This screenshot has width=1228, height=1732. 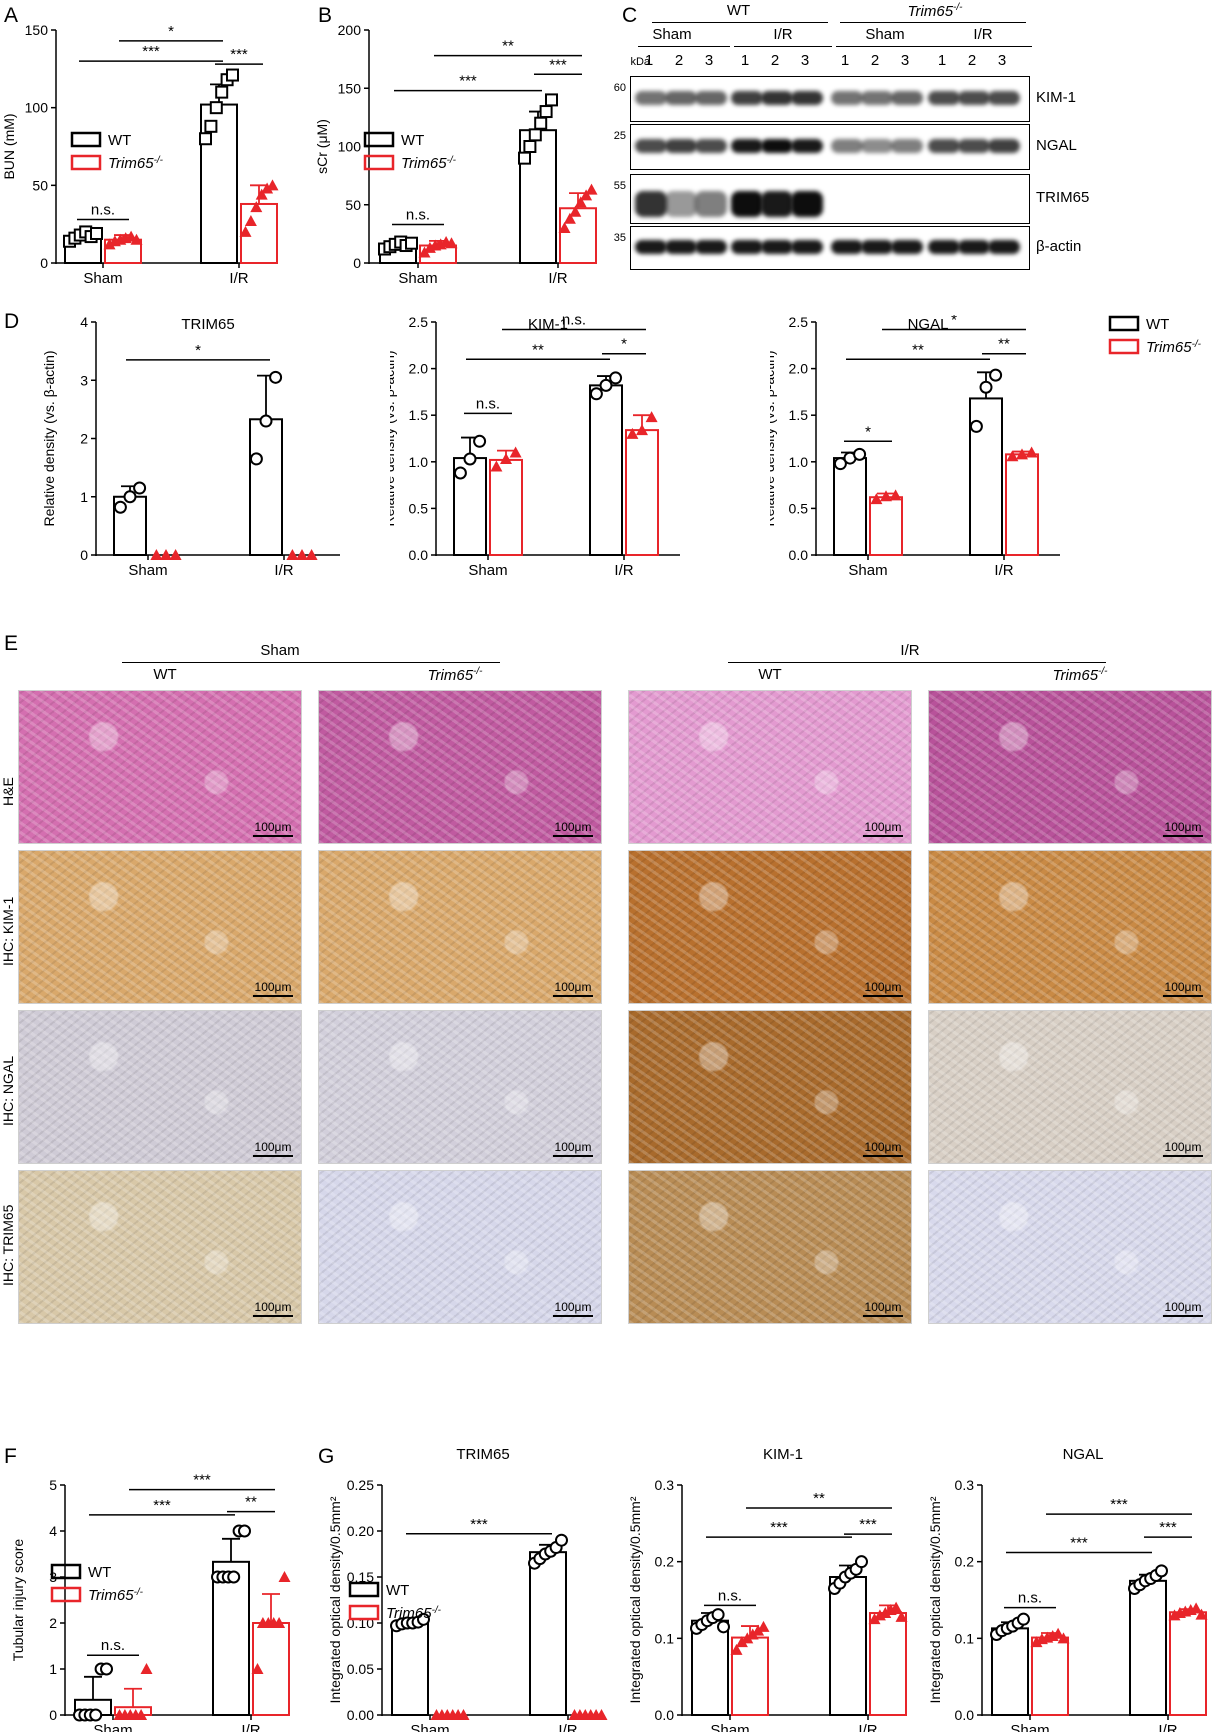 What do you see at coordinates (558, 64) in the screenshot?
I see `significance-label: ***` at bounding box center [558, 64].